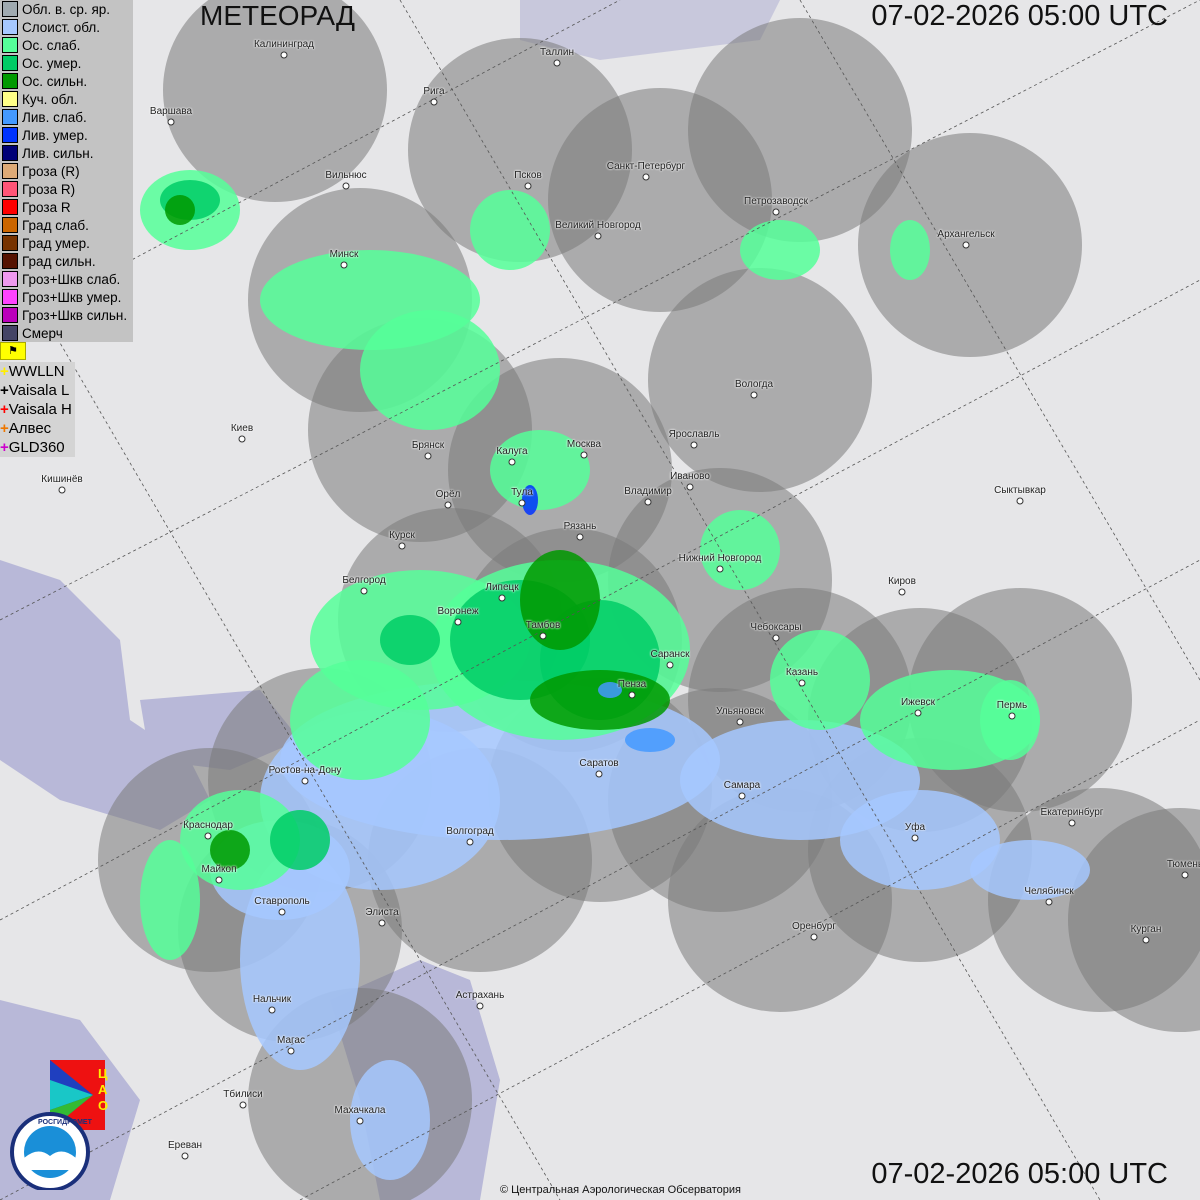 The height and width of the screenshot is (1200, 1200). Describe the element at coordinates (36, 390) in the screenshot. I see `lightning-source: +Vaisala L` at that location.